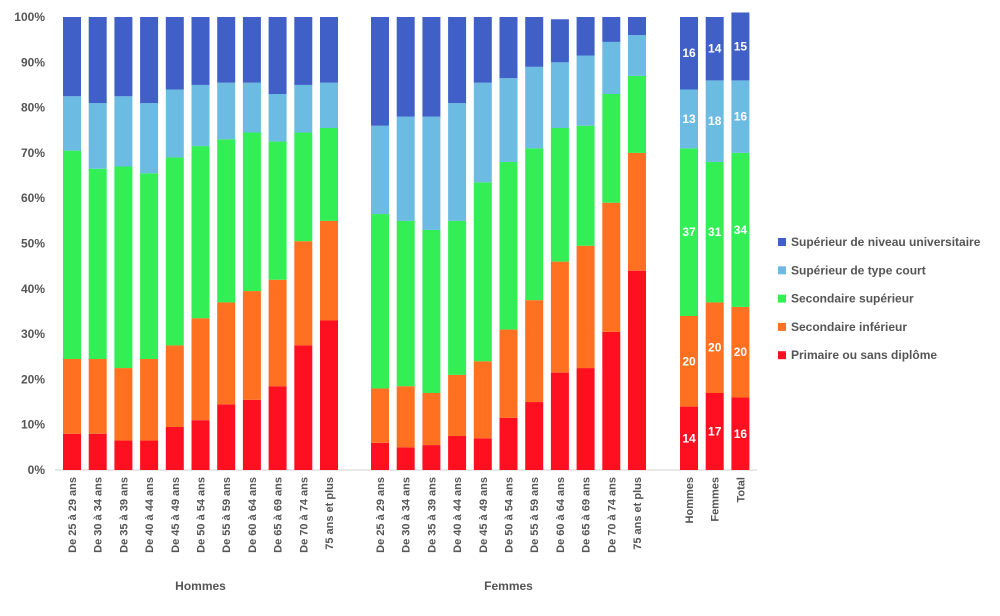 The width and height of the screenshot is (1000, 616). Describe the element at coordinates (33, 198) in the screenshot. I see `y-tick-label: 60%` at that location.